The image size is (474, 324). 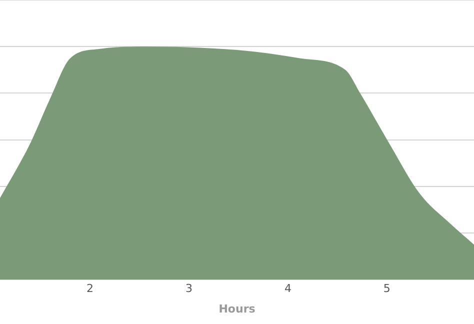 What do you see at coordinates (237, 309) in the screenshot?
I see `x-axis-title: Hours` at bounding box center [237, 309].